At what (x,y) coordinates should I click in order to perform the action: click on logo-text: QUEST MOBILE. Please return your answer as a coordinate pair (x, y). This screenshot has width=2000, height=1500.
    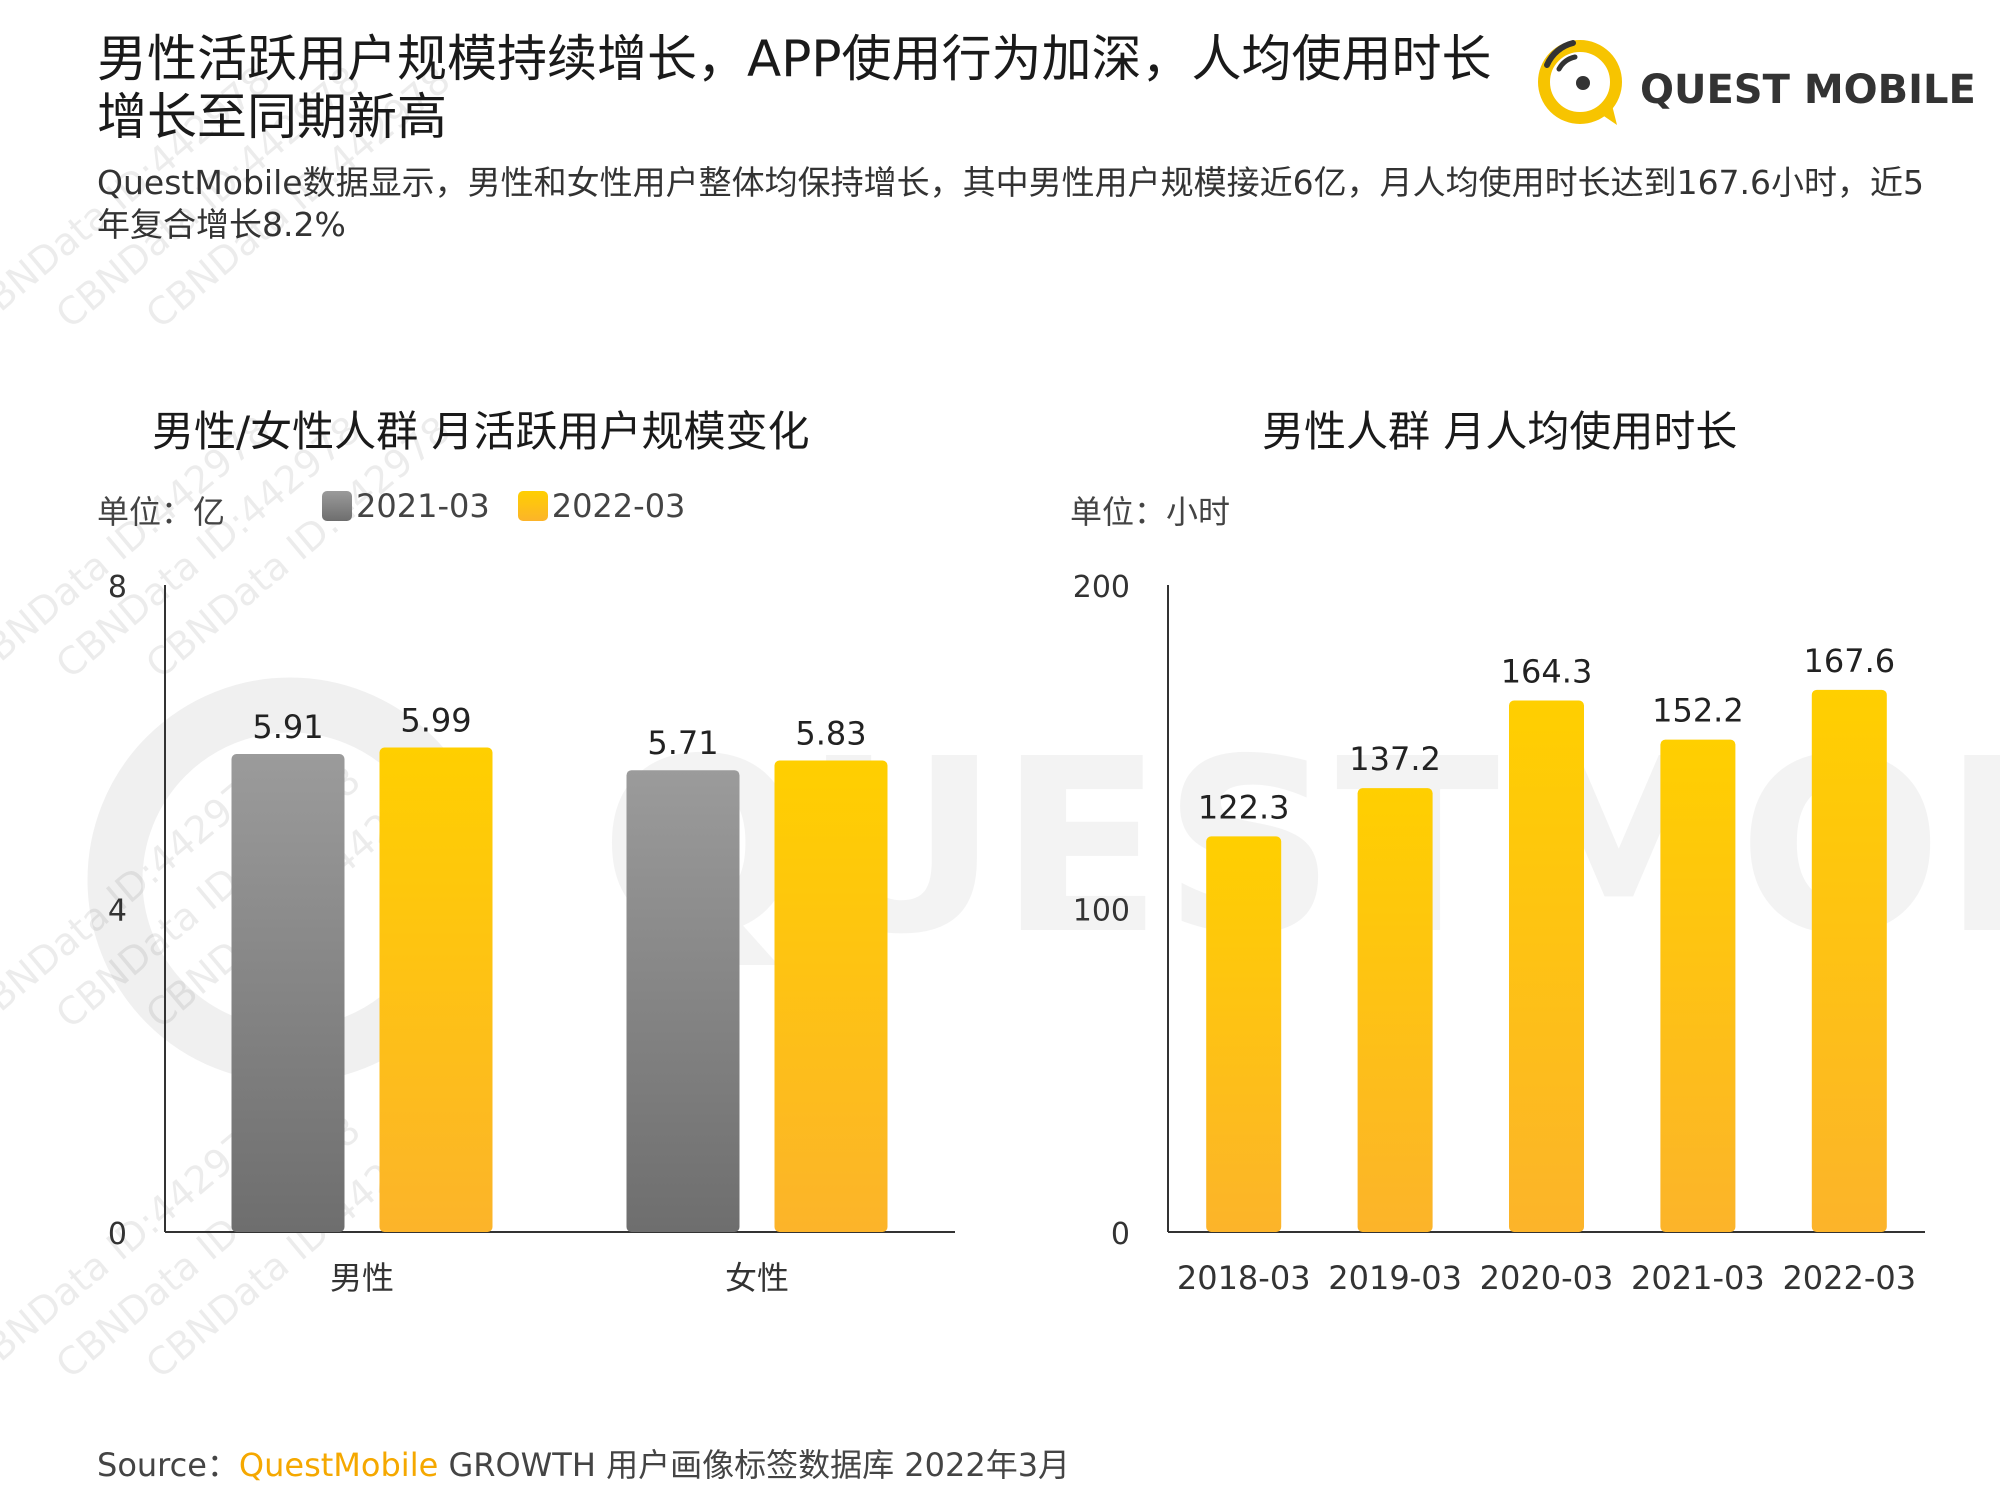
    Looking at the image, I should click on (1808, 90).